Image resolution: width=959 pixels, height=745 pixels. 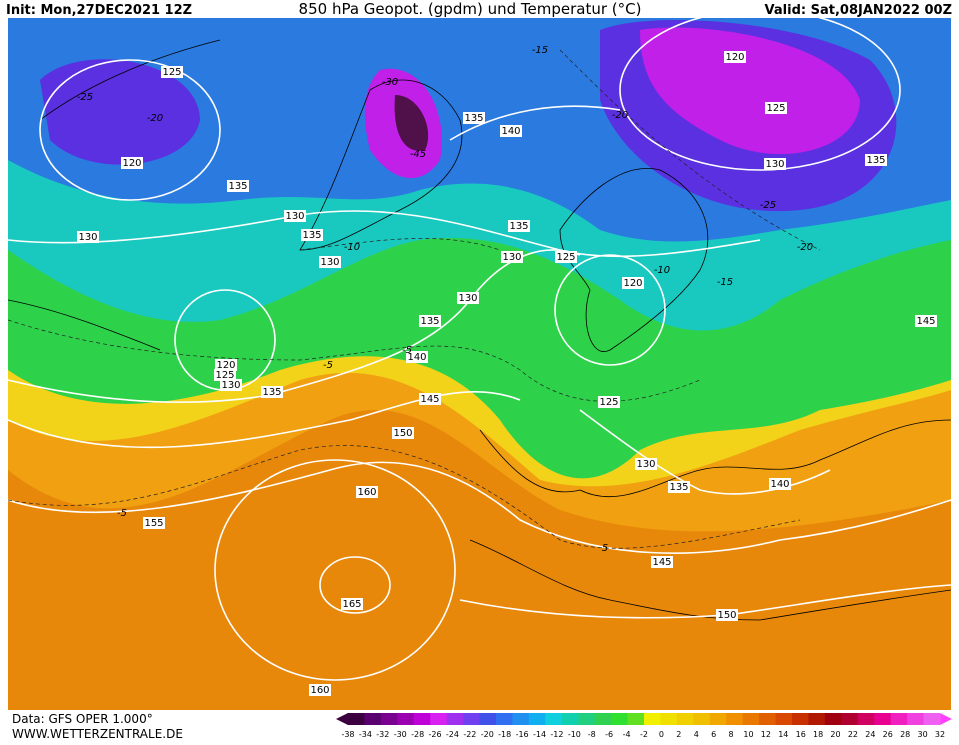 What do you see at coordinates (99, 10) in the screenshot?
I see `init-time: Init: Mon,27DEC2021 12Z` at bounding box center [99, 10].